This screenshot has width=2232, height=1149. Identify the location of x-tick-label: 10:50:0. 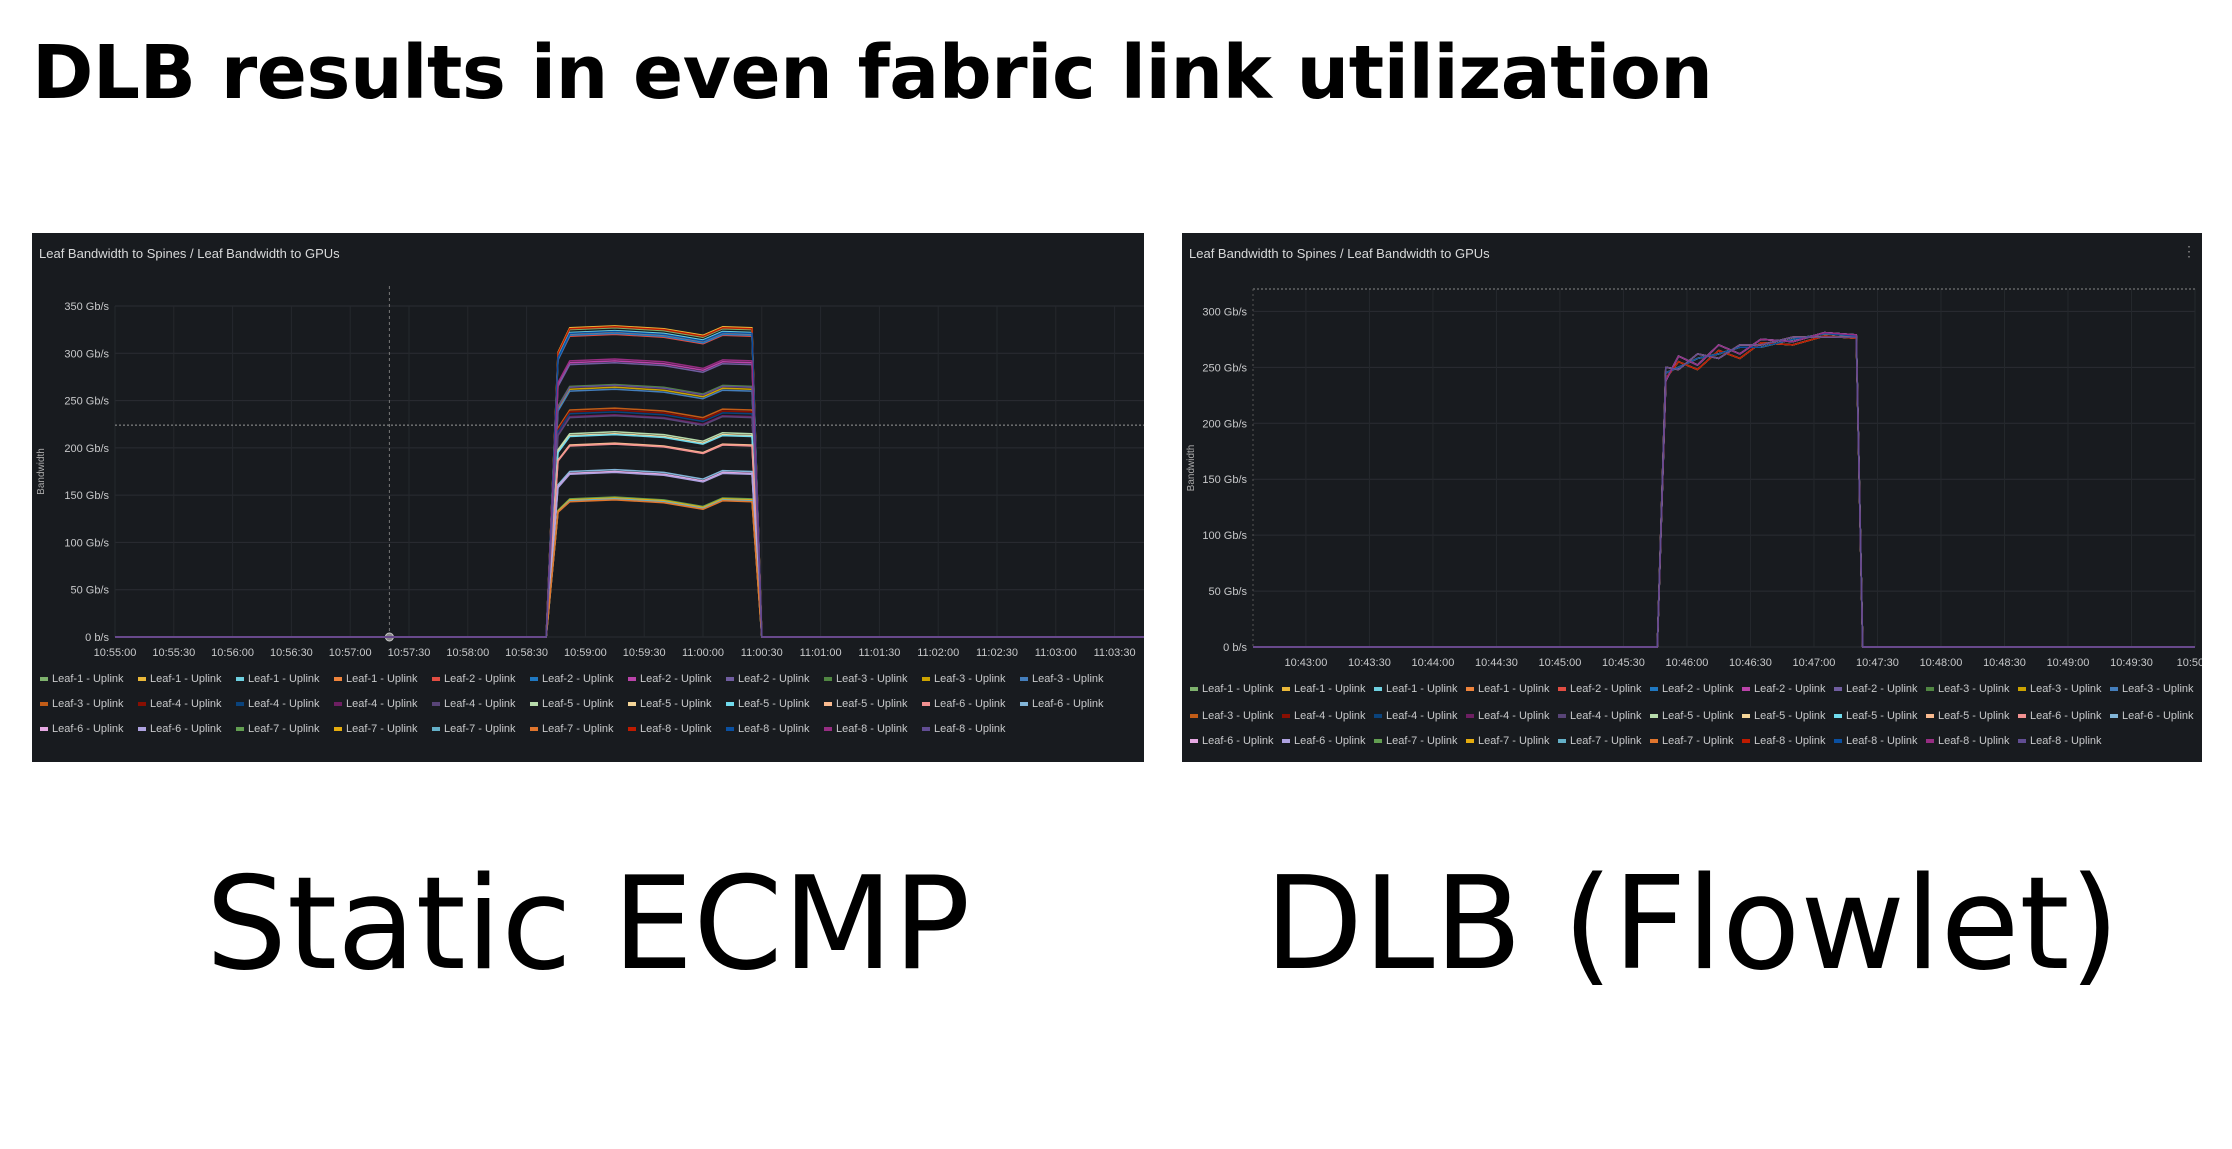
(2189, 663).